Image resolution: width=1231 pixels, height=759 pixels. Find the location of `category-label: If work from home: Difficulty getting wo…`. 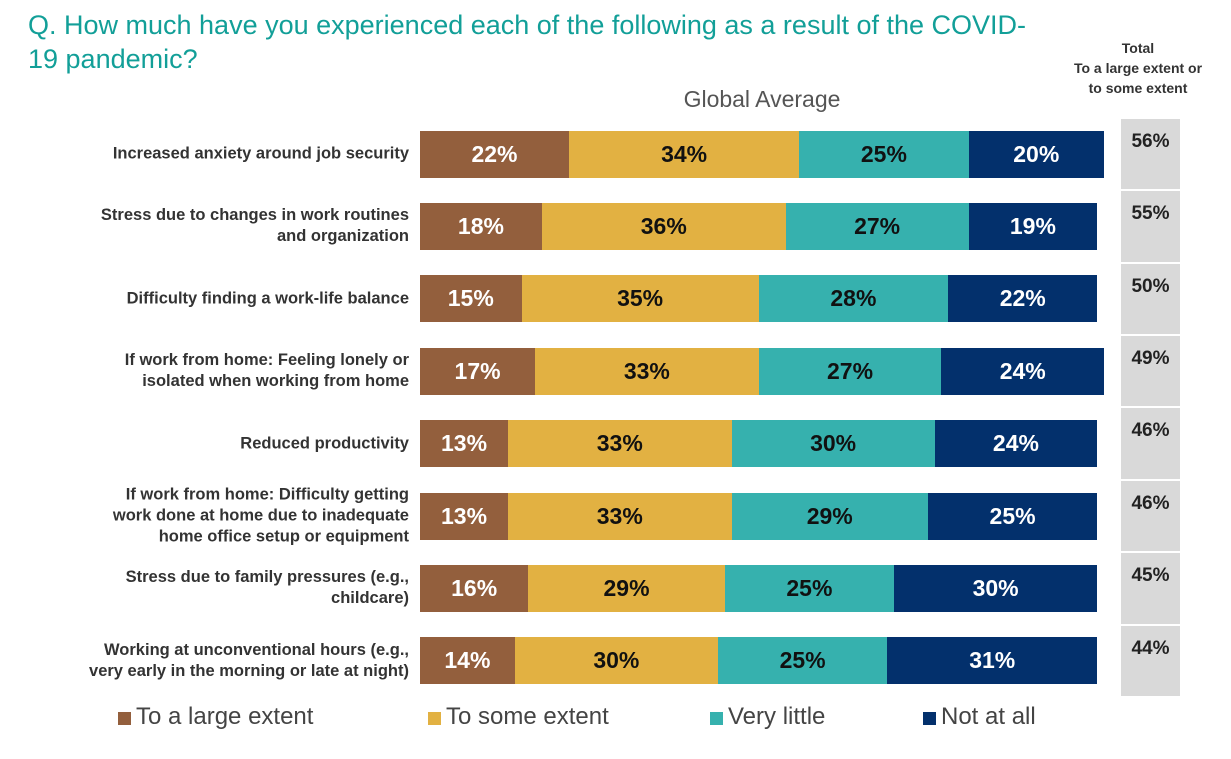

category-label: If work from home: Difficulty getting wo… is located at coordinates (260, 515).